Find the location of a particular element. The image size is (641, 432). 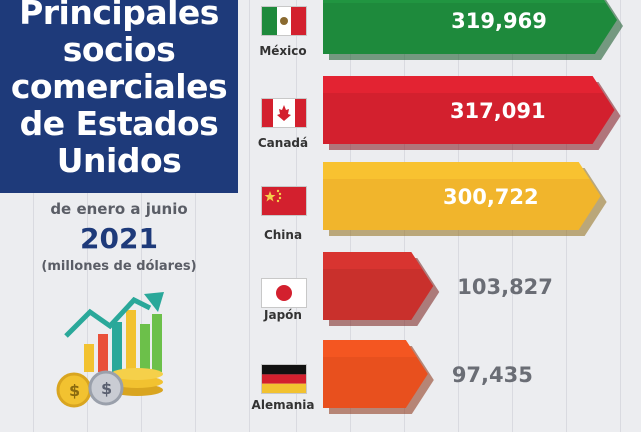

value-label-japon: 103,827 is located at coordinates (505, 287).